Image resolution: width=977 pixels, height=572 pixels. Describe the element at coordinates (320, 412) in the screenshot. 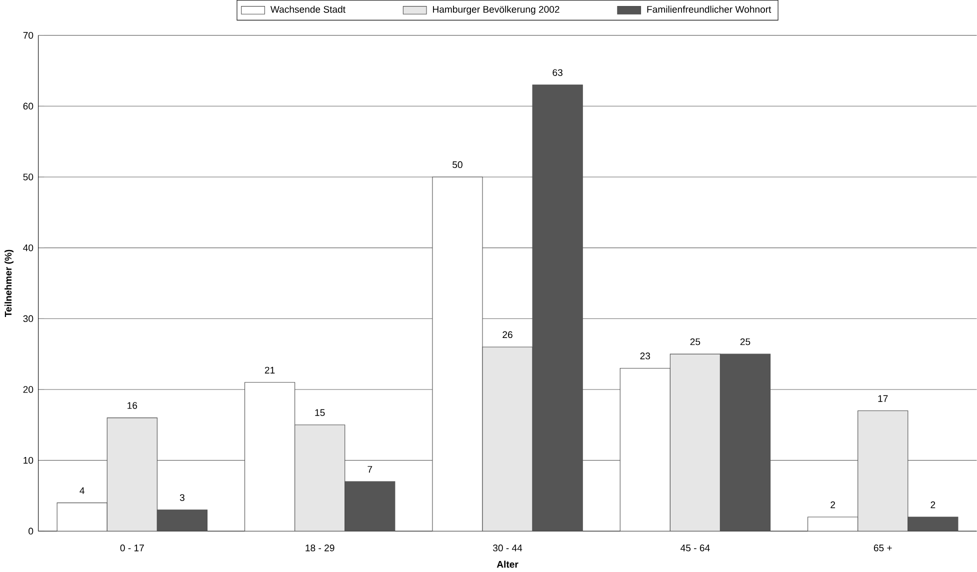

I see `data-label: 15` at that location.